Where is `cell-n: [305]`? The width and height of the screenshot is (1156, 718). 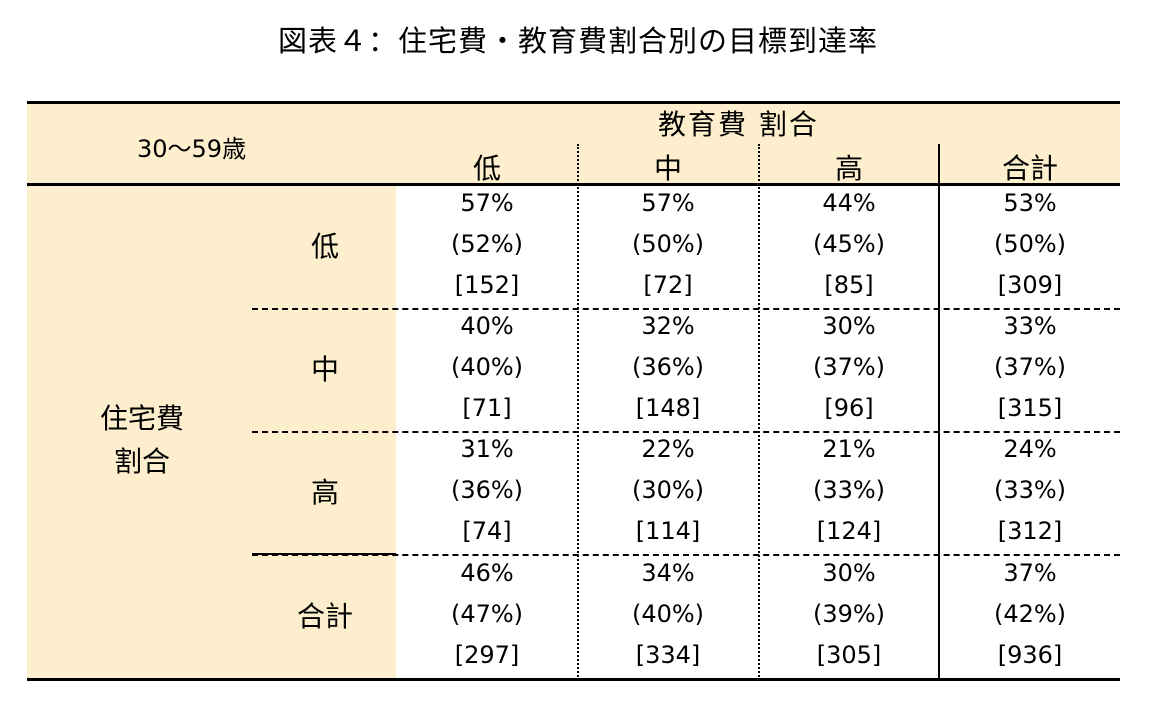 cell-n: [305] is located at coordinates (849, 655).